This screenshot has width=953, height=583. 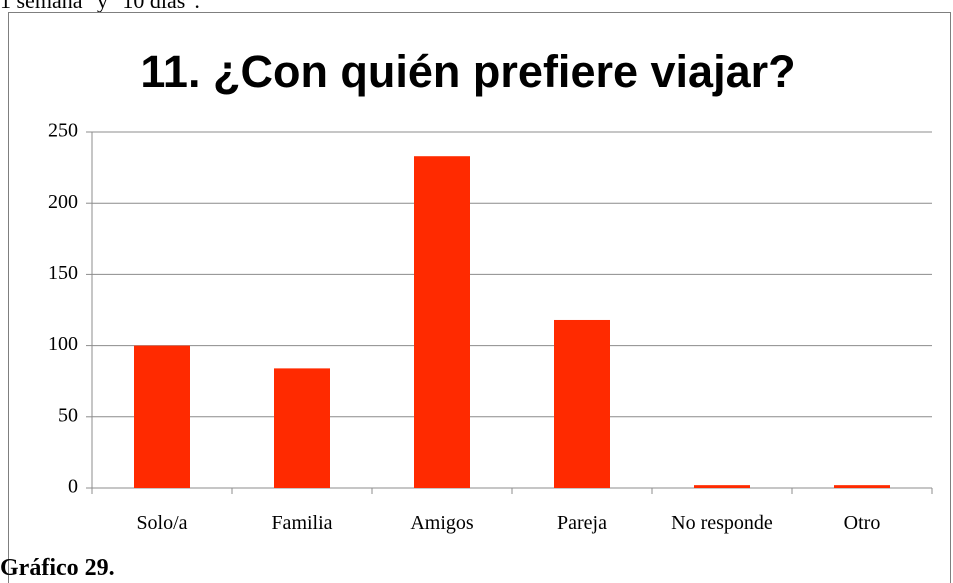 What do you see at coordinates (68, 415) in the screenshot?
I see `y-tick-label: 50` at bounding box center [68, 415].